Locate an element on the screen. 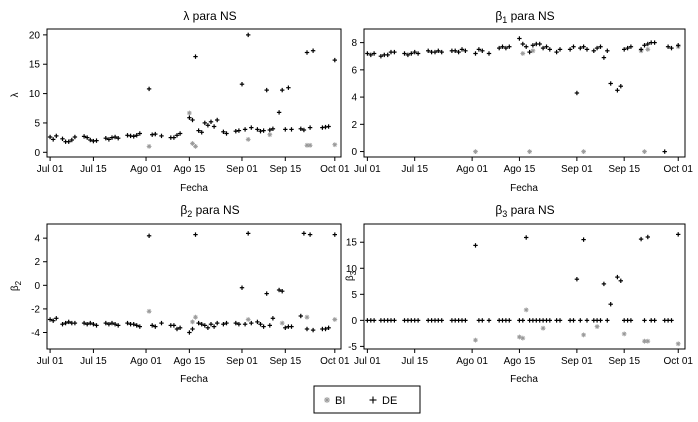  chart-title: λ para NS is located at coordinates (209, 16).